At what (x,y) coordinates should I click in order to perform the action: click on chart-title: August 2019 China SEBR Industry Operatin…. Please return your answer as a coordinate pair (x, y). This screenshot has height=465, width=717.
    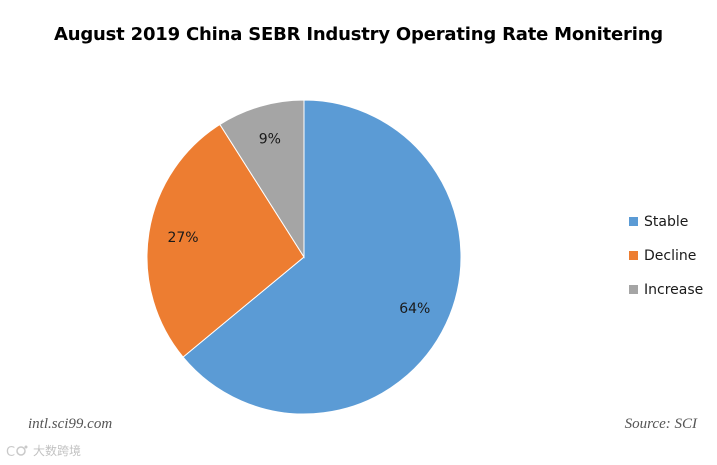
    Looking at the image, I should click on (358, 34).